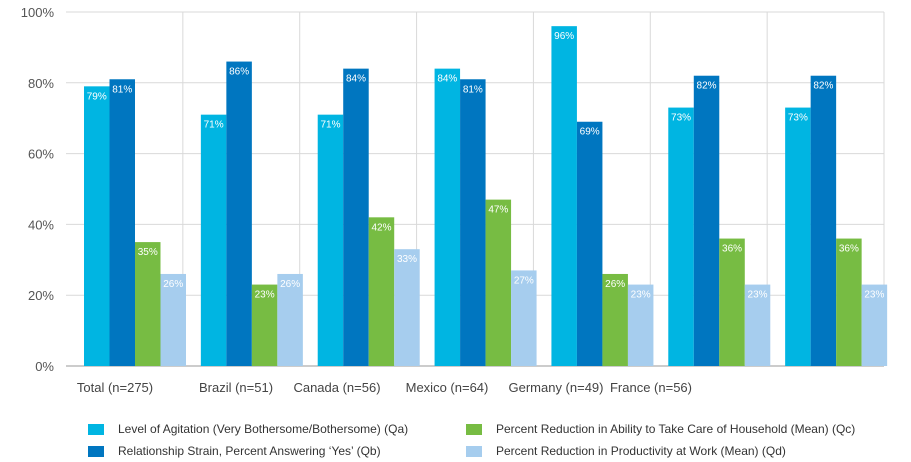 Image resolution: width=911 pixels, height=462 pixels. I want to click on data-label: 79%, so click(97, 96).